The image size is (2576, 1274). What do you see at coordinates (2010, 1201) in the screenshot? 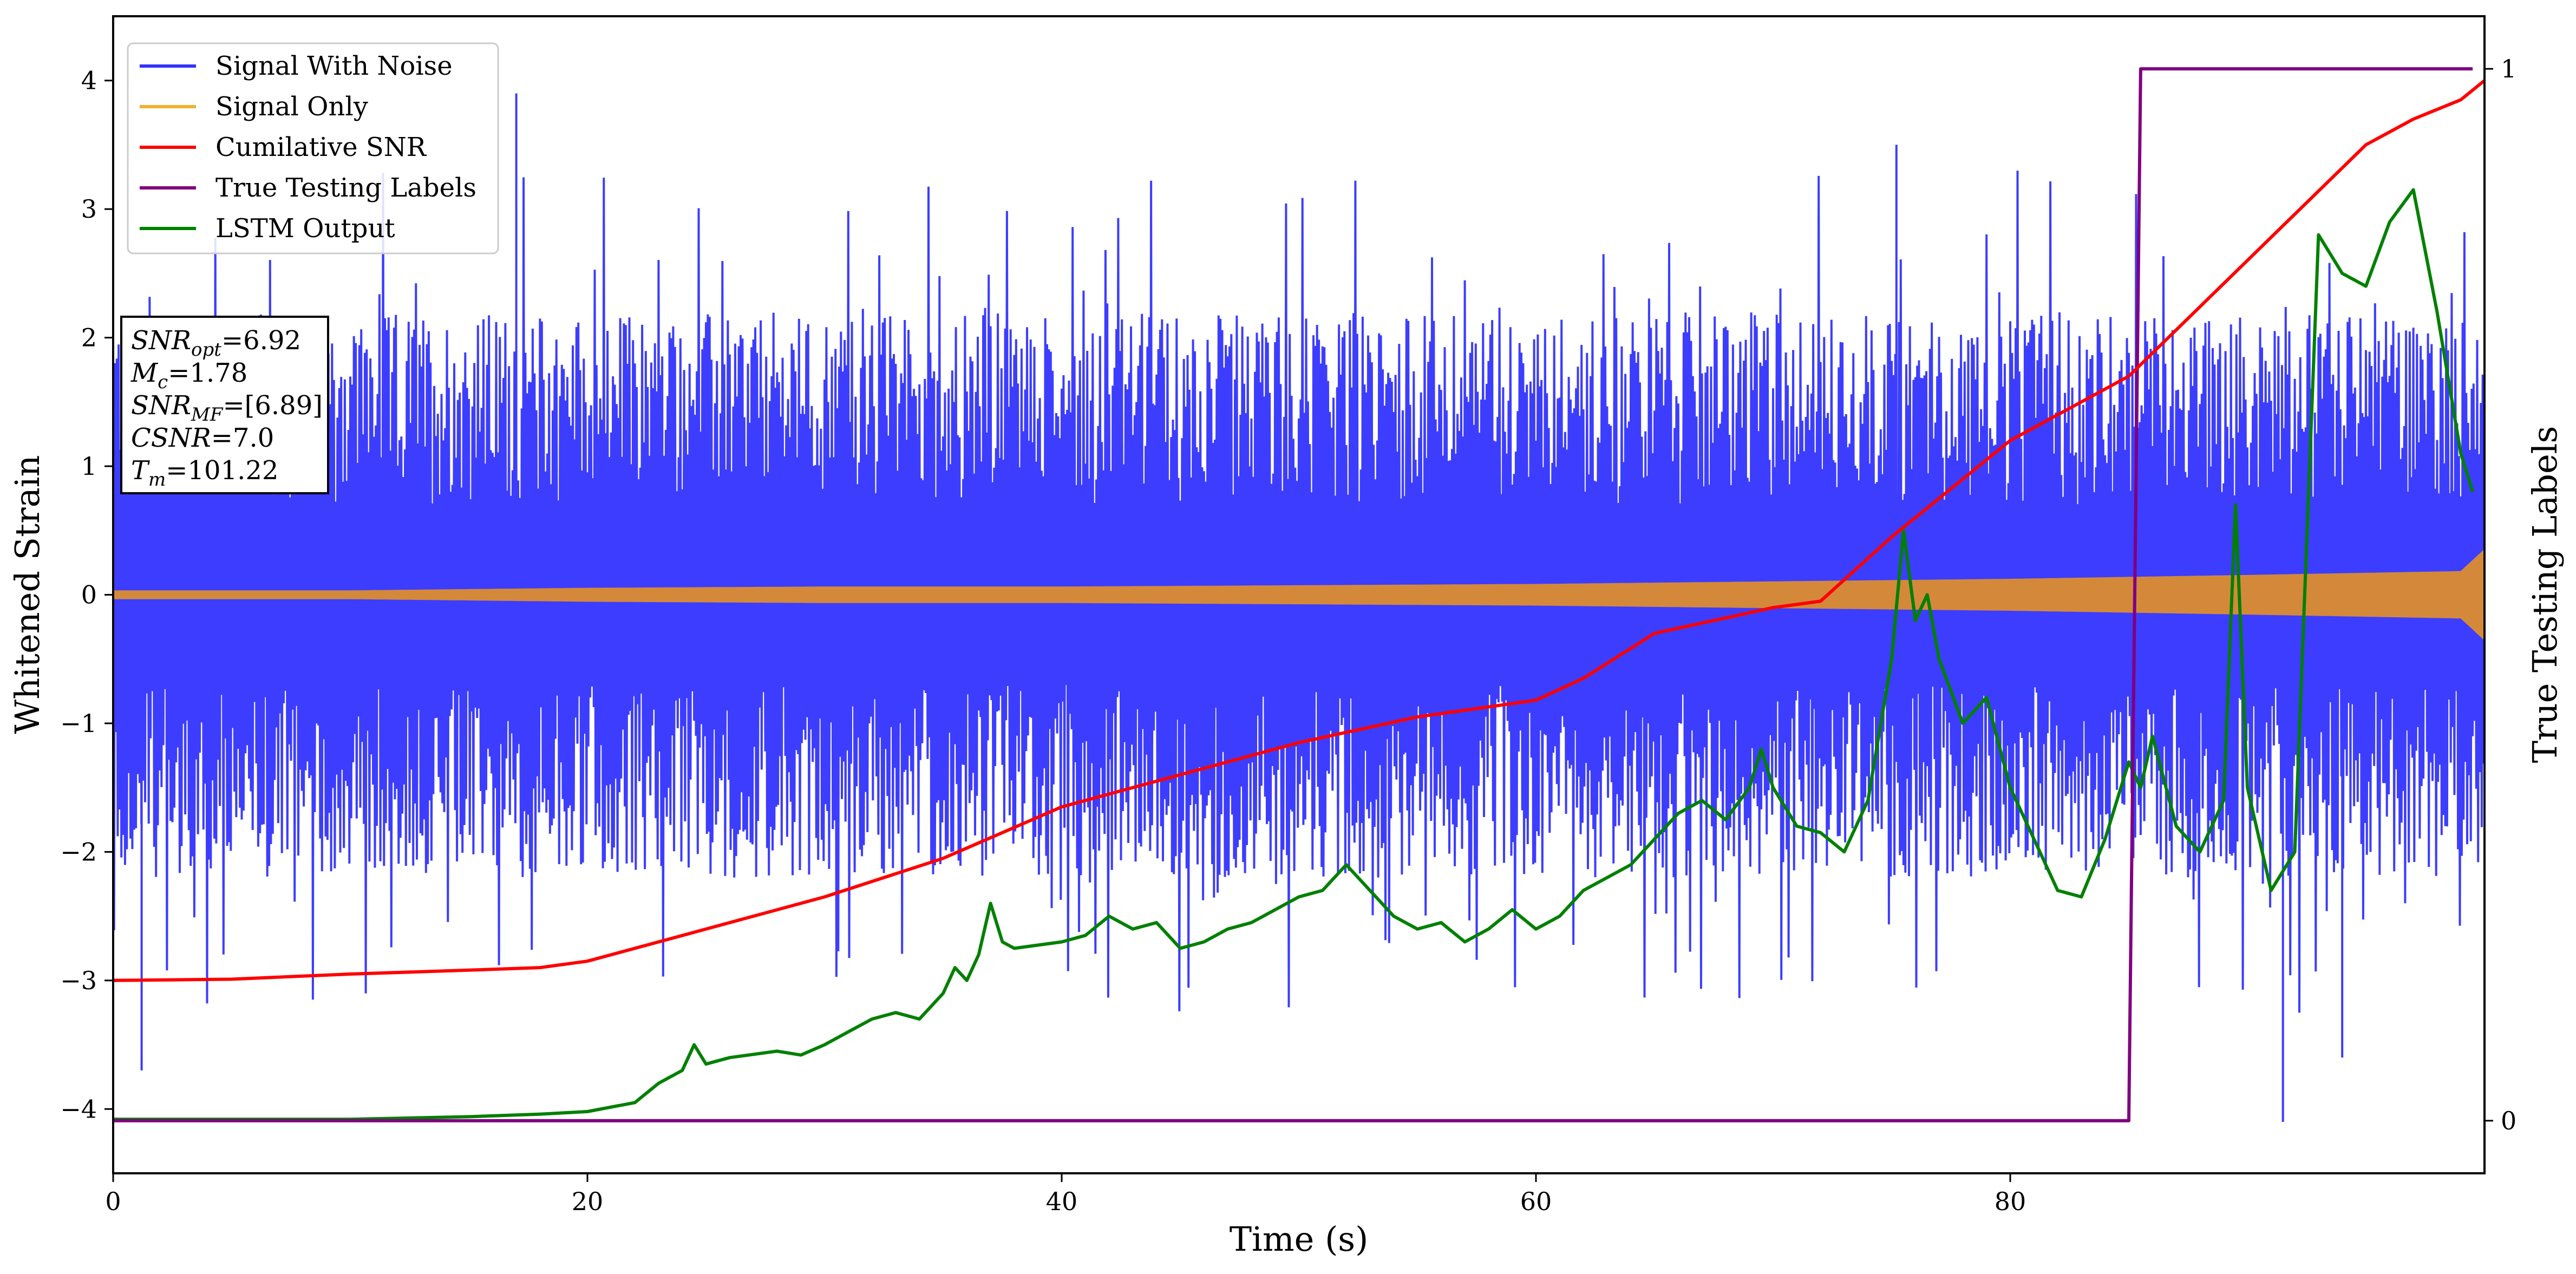
I see `x-tick-label: 80` at bounding box center [2010, 1201].